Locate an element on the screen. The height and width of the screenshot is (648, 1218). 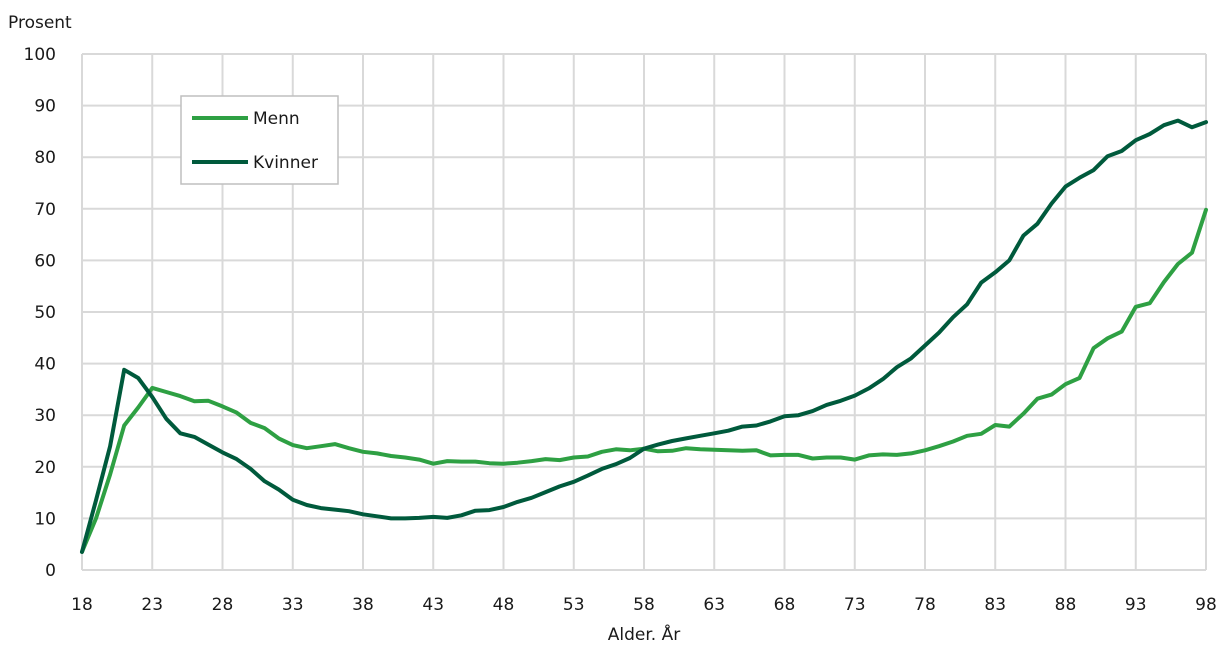
legend-box is located at coordinates (259, 140).